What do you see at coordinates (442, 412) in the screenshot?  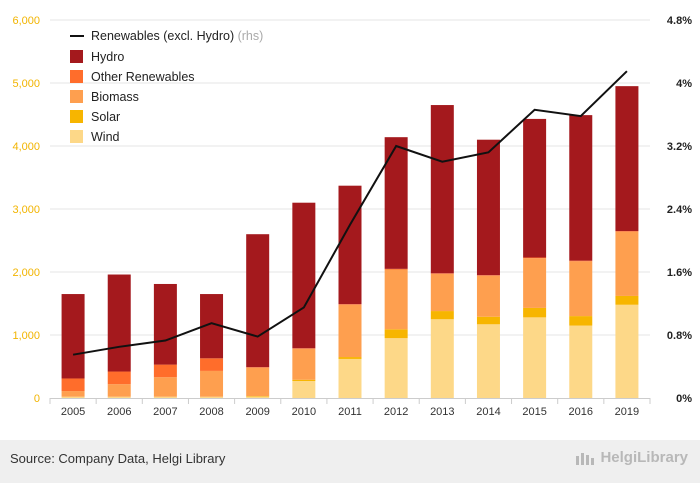 I see `x-axis-tick-label: 2013` at bounding box center [442, 412].